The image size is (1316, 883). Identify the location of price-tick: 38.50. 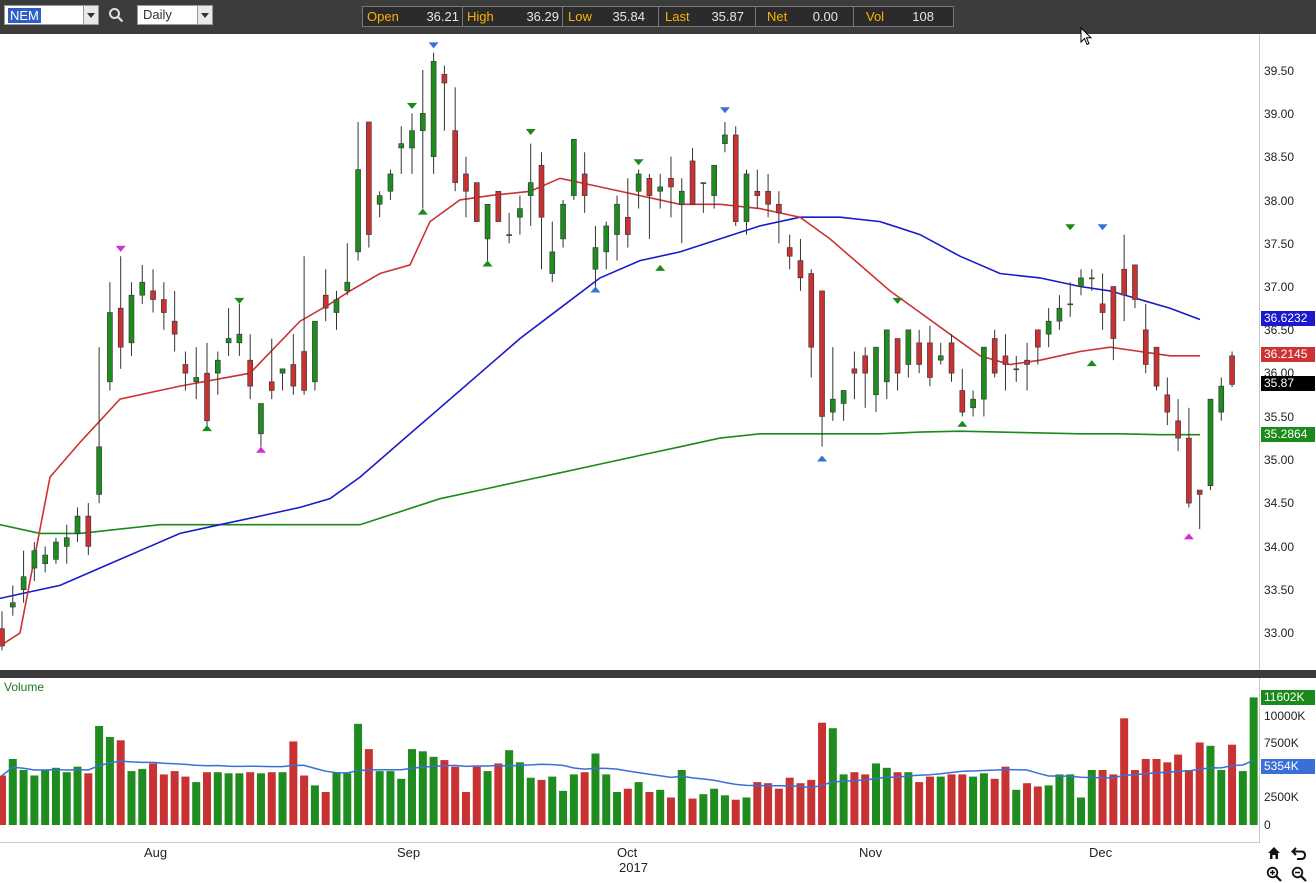
(1279, 157).